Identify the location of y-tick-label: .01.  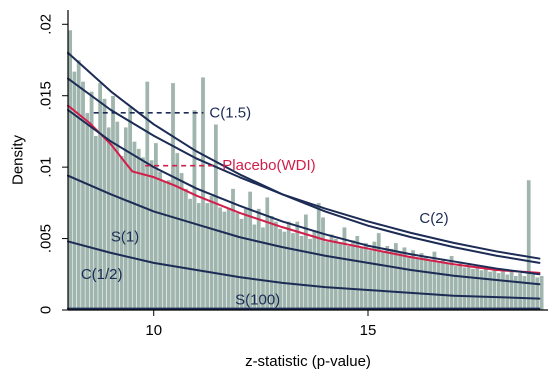
(46, 167).